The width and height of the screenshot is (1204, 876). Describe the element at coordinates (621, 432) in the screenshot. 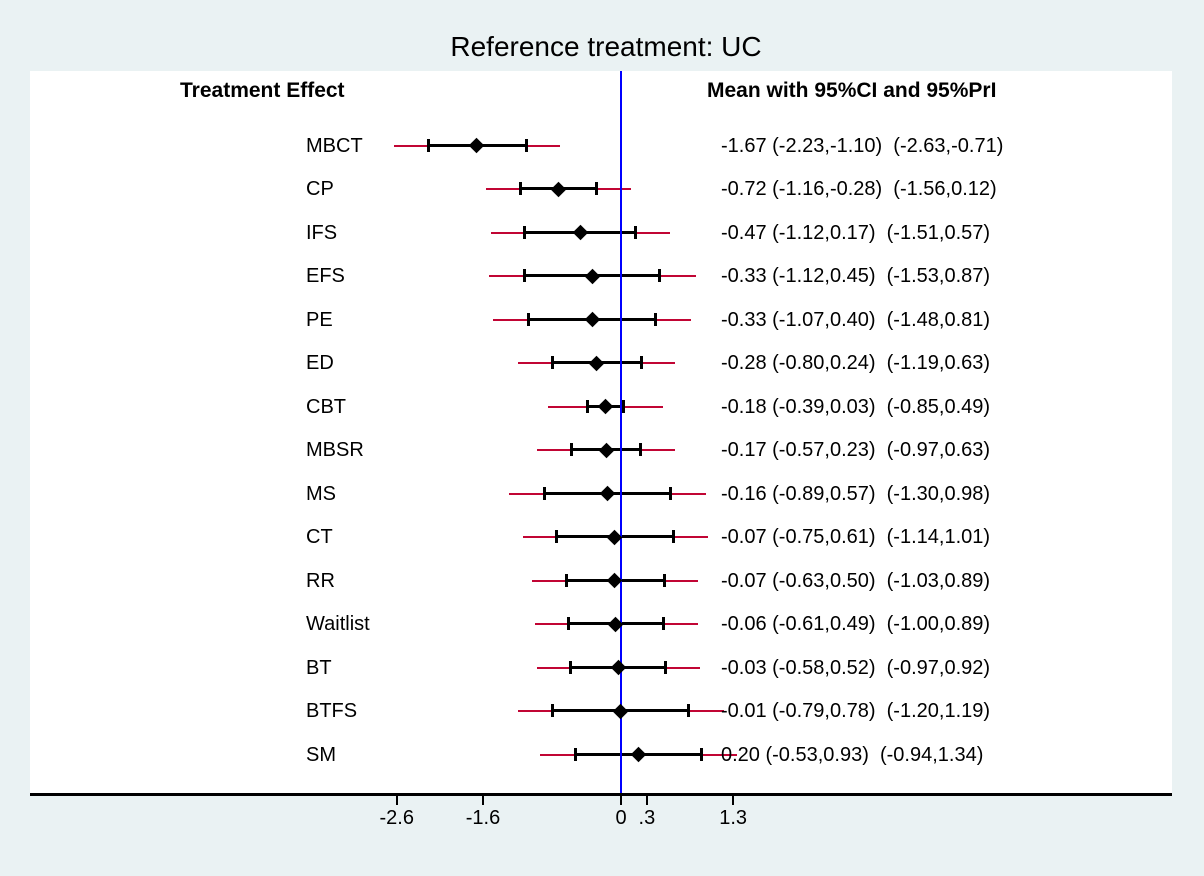

I see `reference-line` at that location.